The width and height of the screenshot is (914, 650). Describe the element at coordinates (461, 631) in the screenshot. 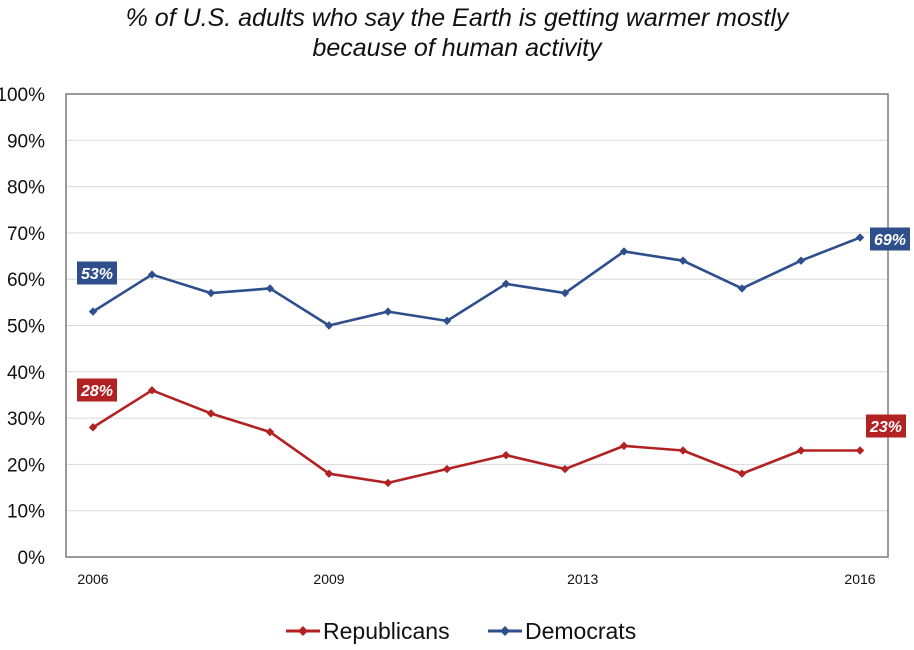

I see `legend: Republicans Democrats` at that location.